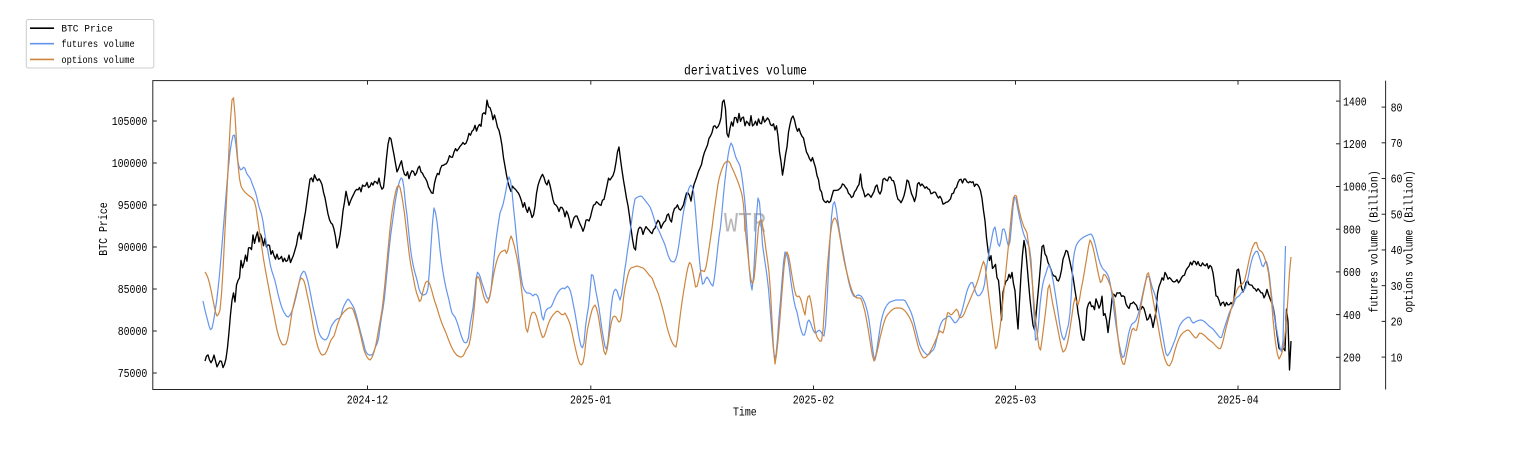  What do you see at coordinates (133, 332) in the screenshot?
I see `svg-text: 80000` at bounding box center [133, 332].